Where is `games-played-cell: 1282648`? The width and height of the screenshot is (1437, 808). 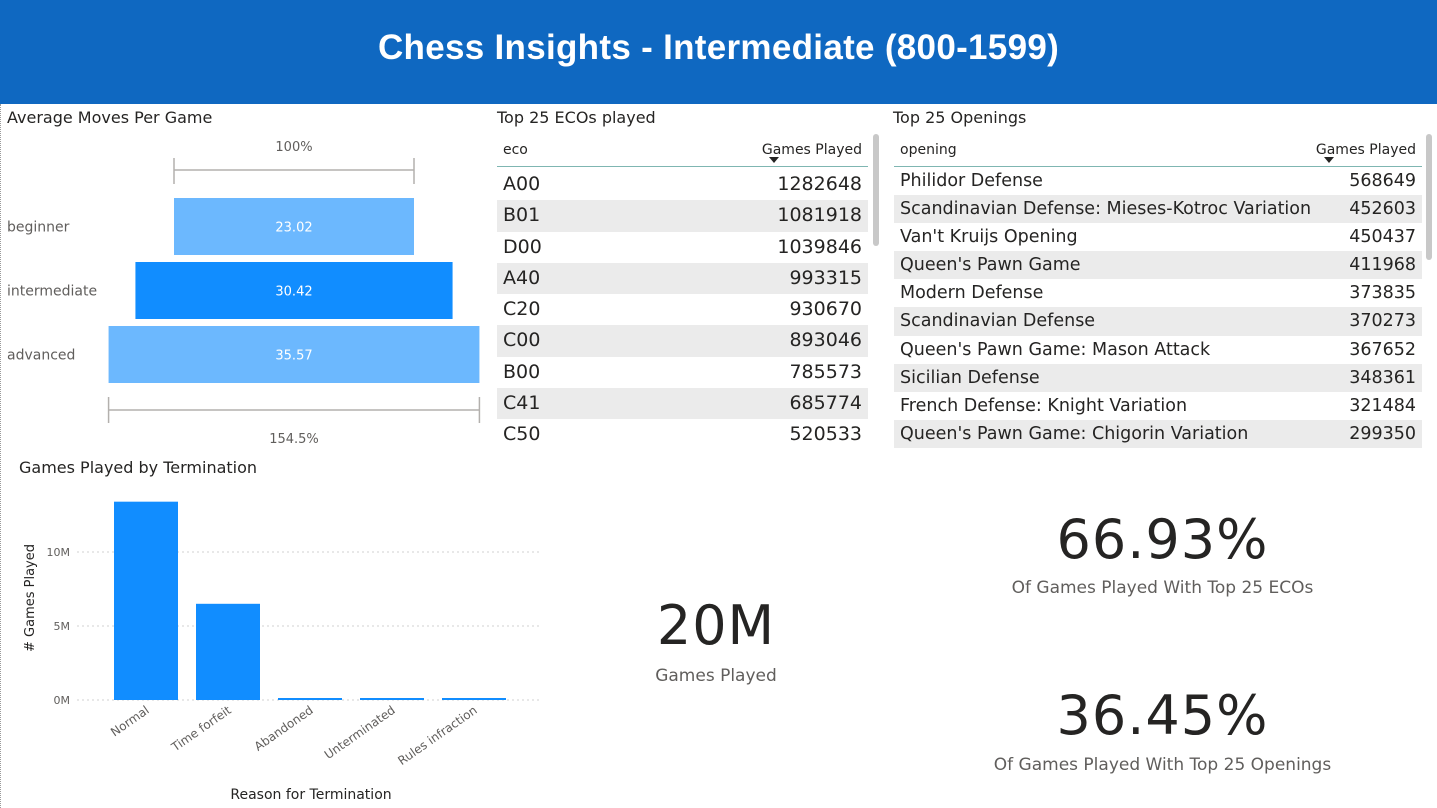
games-played-cell: 1282648 is located at coordinates (819, 184).